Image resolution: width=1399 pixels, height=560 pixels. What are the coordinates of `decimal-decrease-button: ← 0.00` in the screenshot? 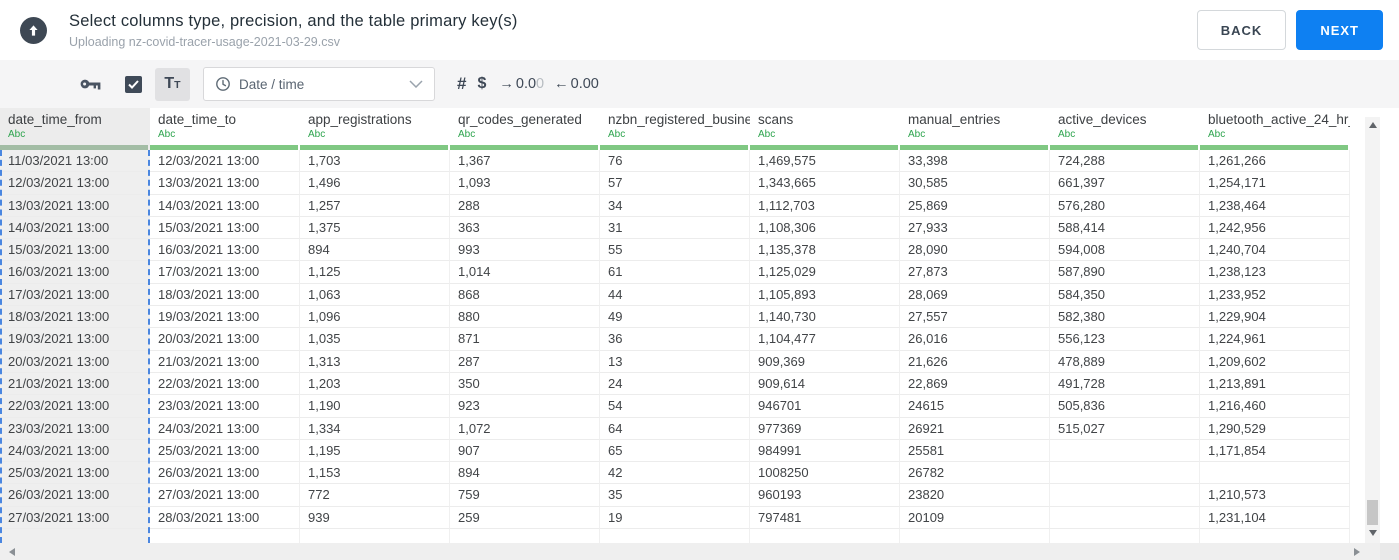 It's located at (576, 84).